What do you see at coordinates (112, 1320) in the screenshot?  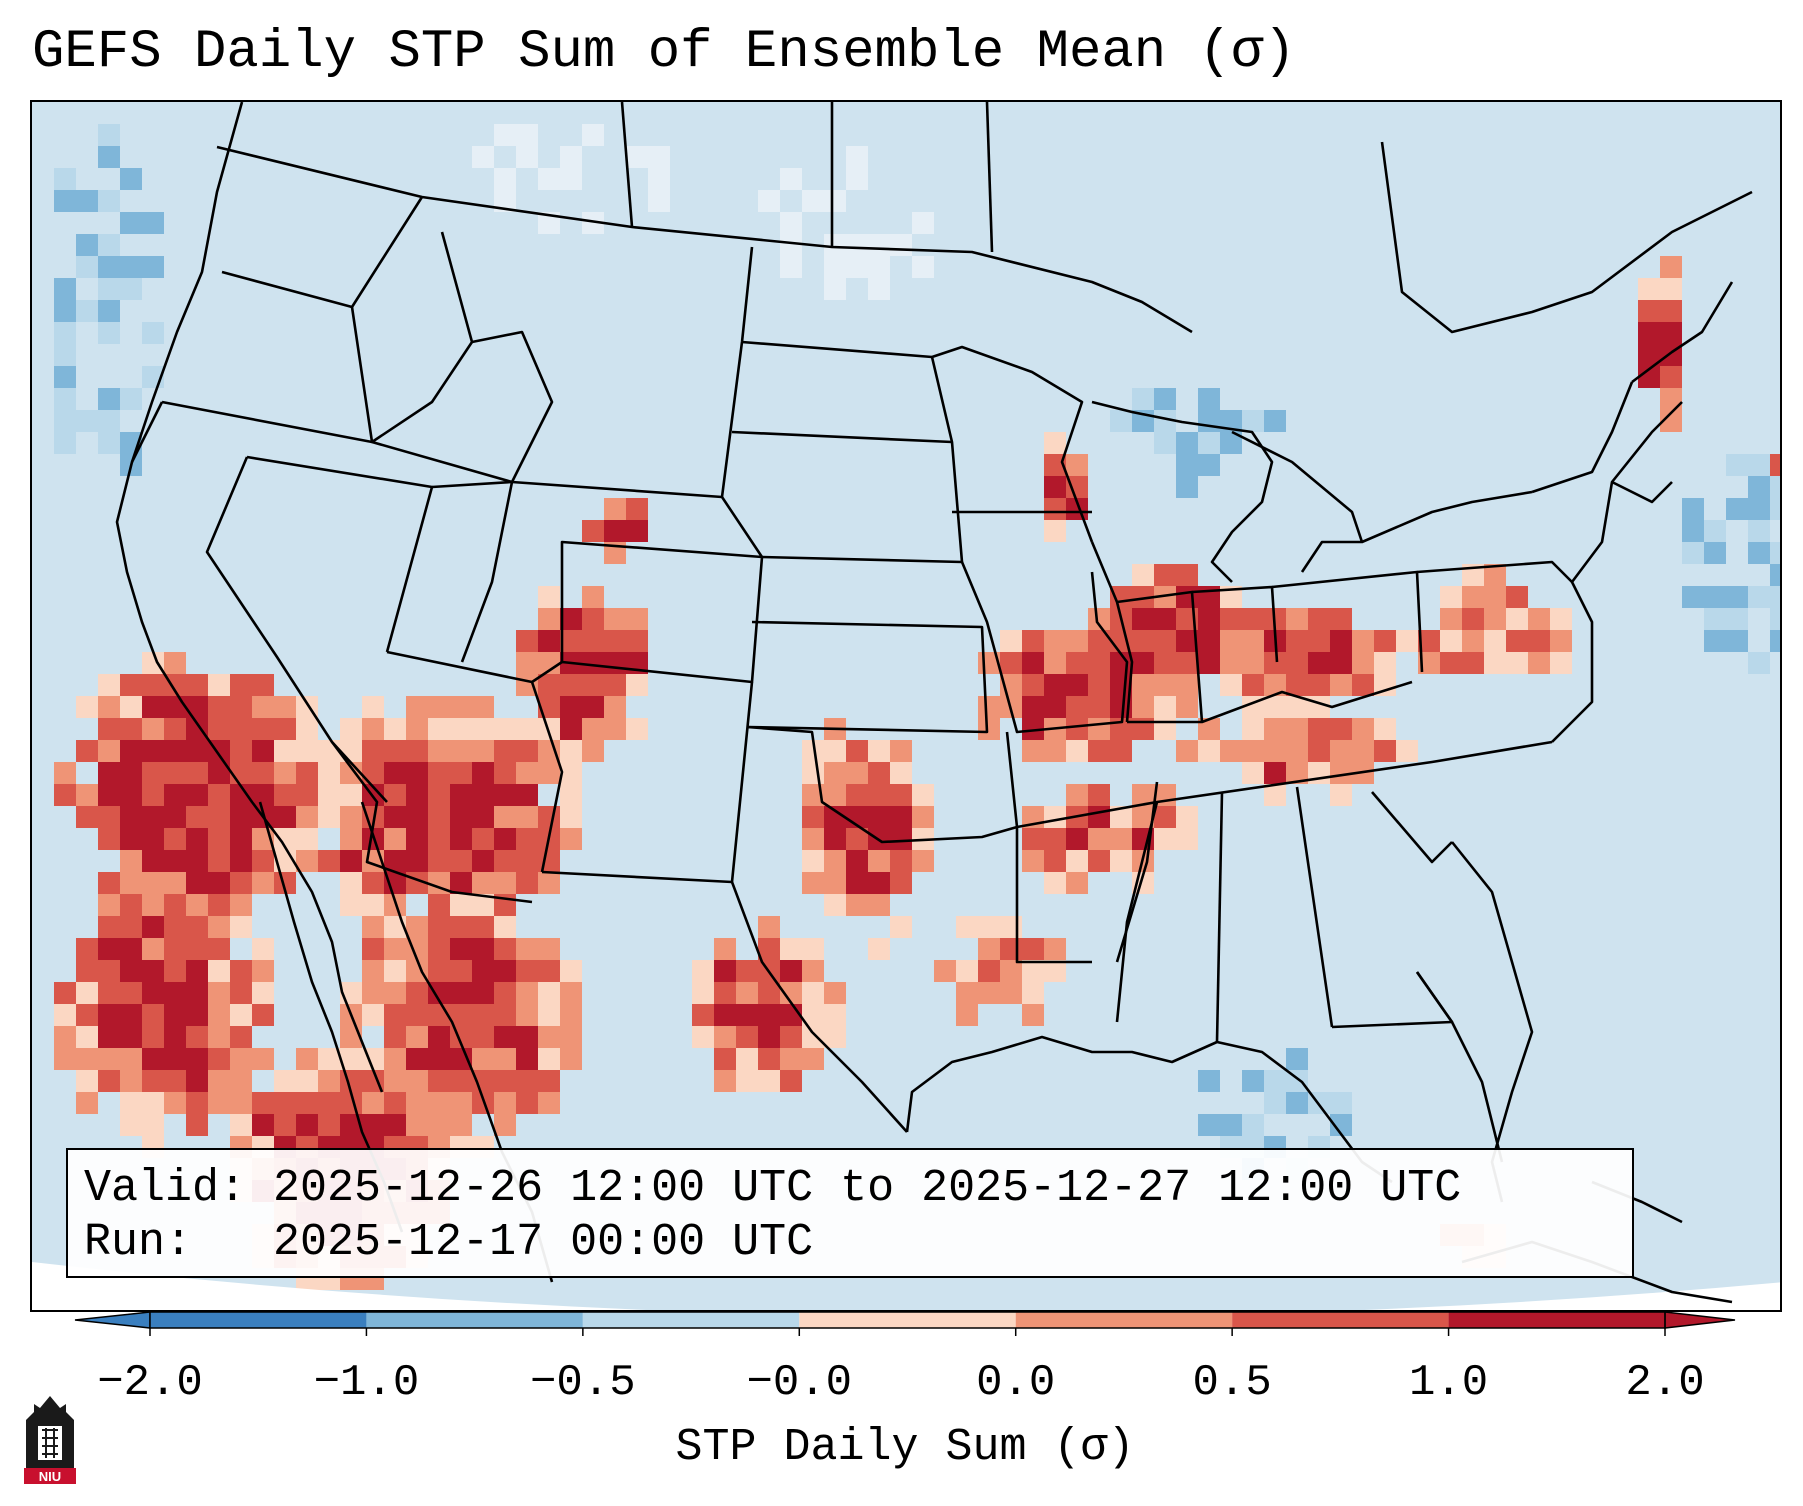 I see `colorbar-extend-low` at bounding box center [112, 1320].